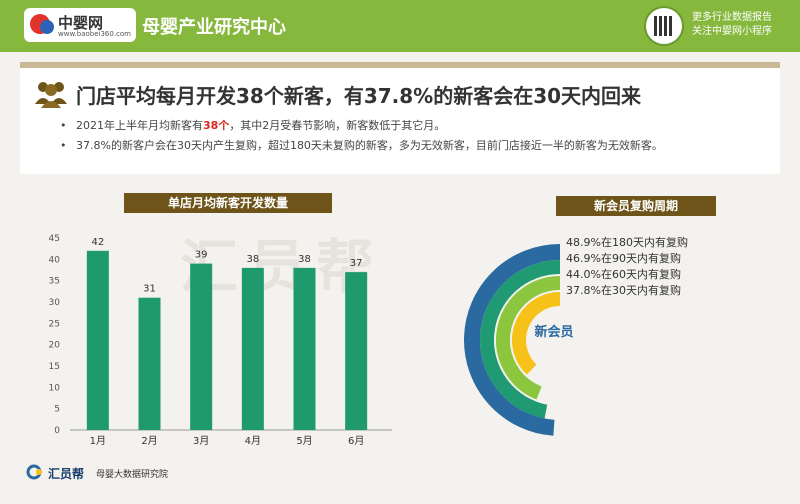 Image resolution: width=800 pixels, height=504 pixels. I want to click on ring-legend-item: 44.0%在60天内有复购, so click(623, 274).